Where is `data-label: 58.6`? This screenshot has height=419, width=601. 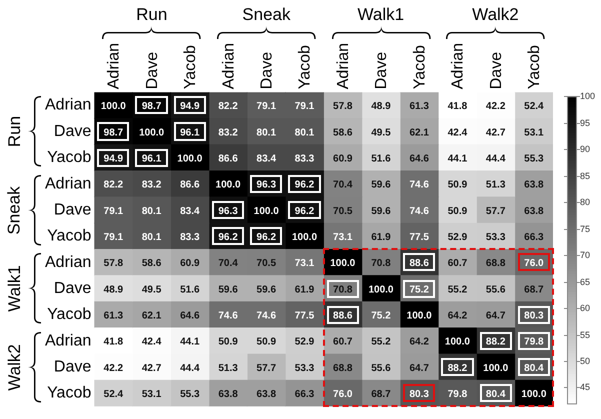
data-label: 58.6 is located at coordinates (343, 132).